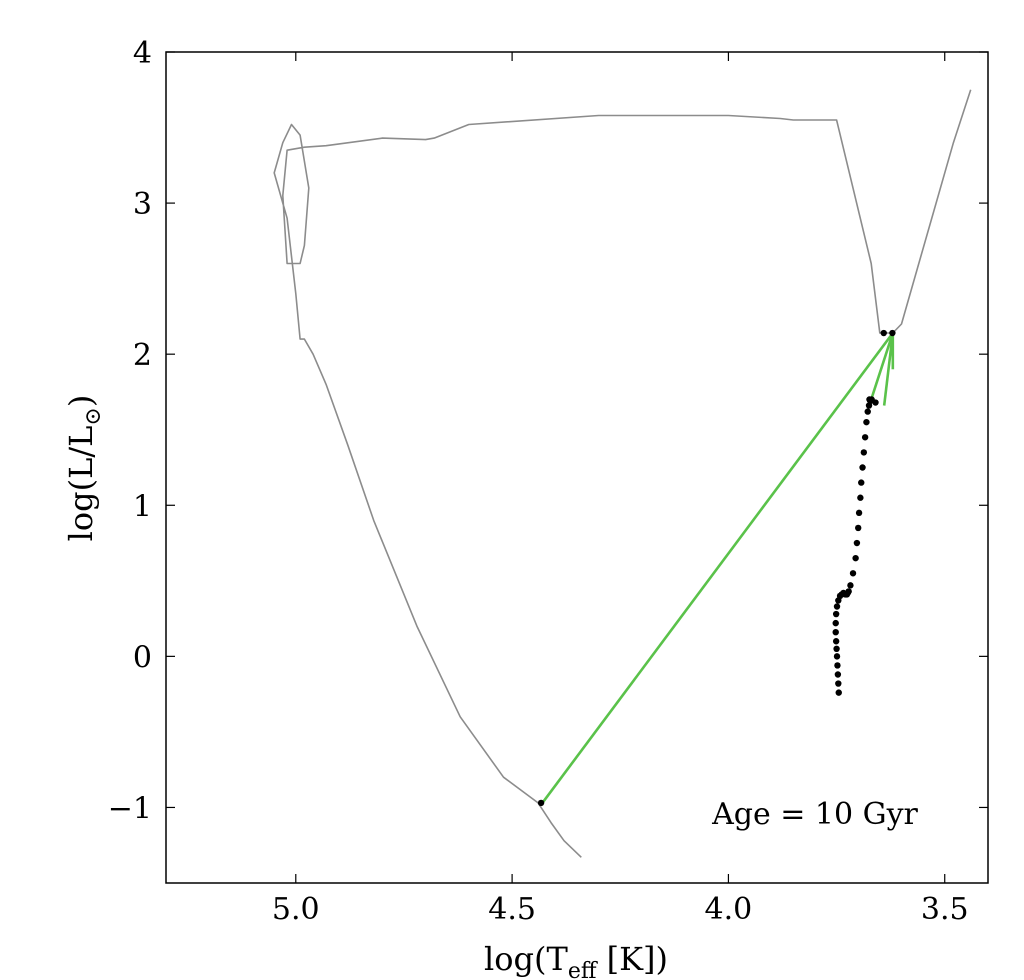  Describe the element at coordinates (142, 506) in the screenshot. I see `y-tick-label: 1` at that location.